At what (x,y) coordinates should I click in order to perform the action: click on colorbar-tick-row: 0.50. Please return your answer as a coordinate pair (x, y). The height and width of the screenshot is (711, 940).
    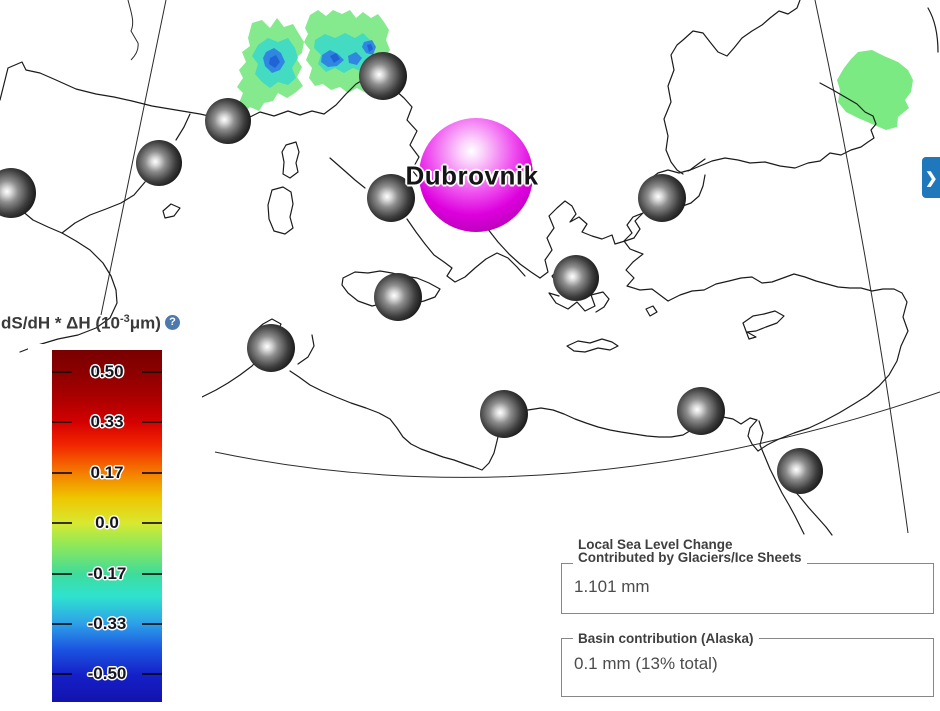
    Looking at the image, I should click on (107, 372).